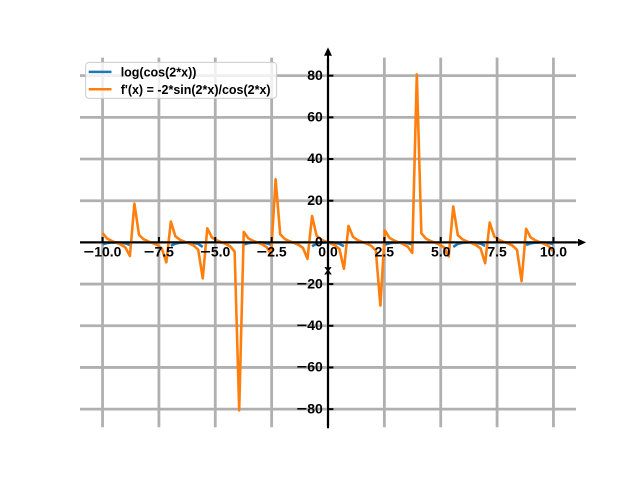  I want to click on svg-text: −40, so click(310, 325).